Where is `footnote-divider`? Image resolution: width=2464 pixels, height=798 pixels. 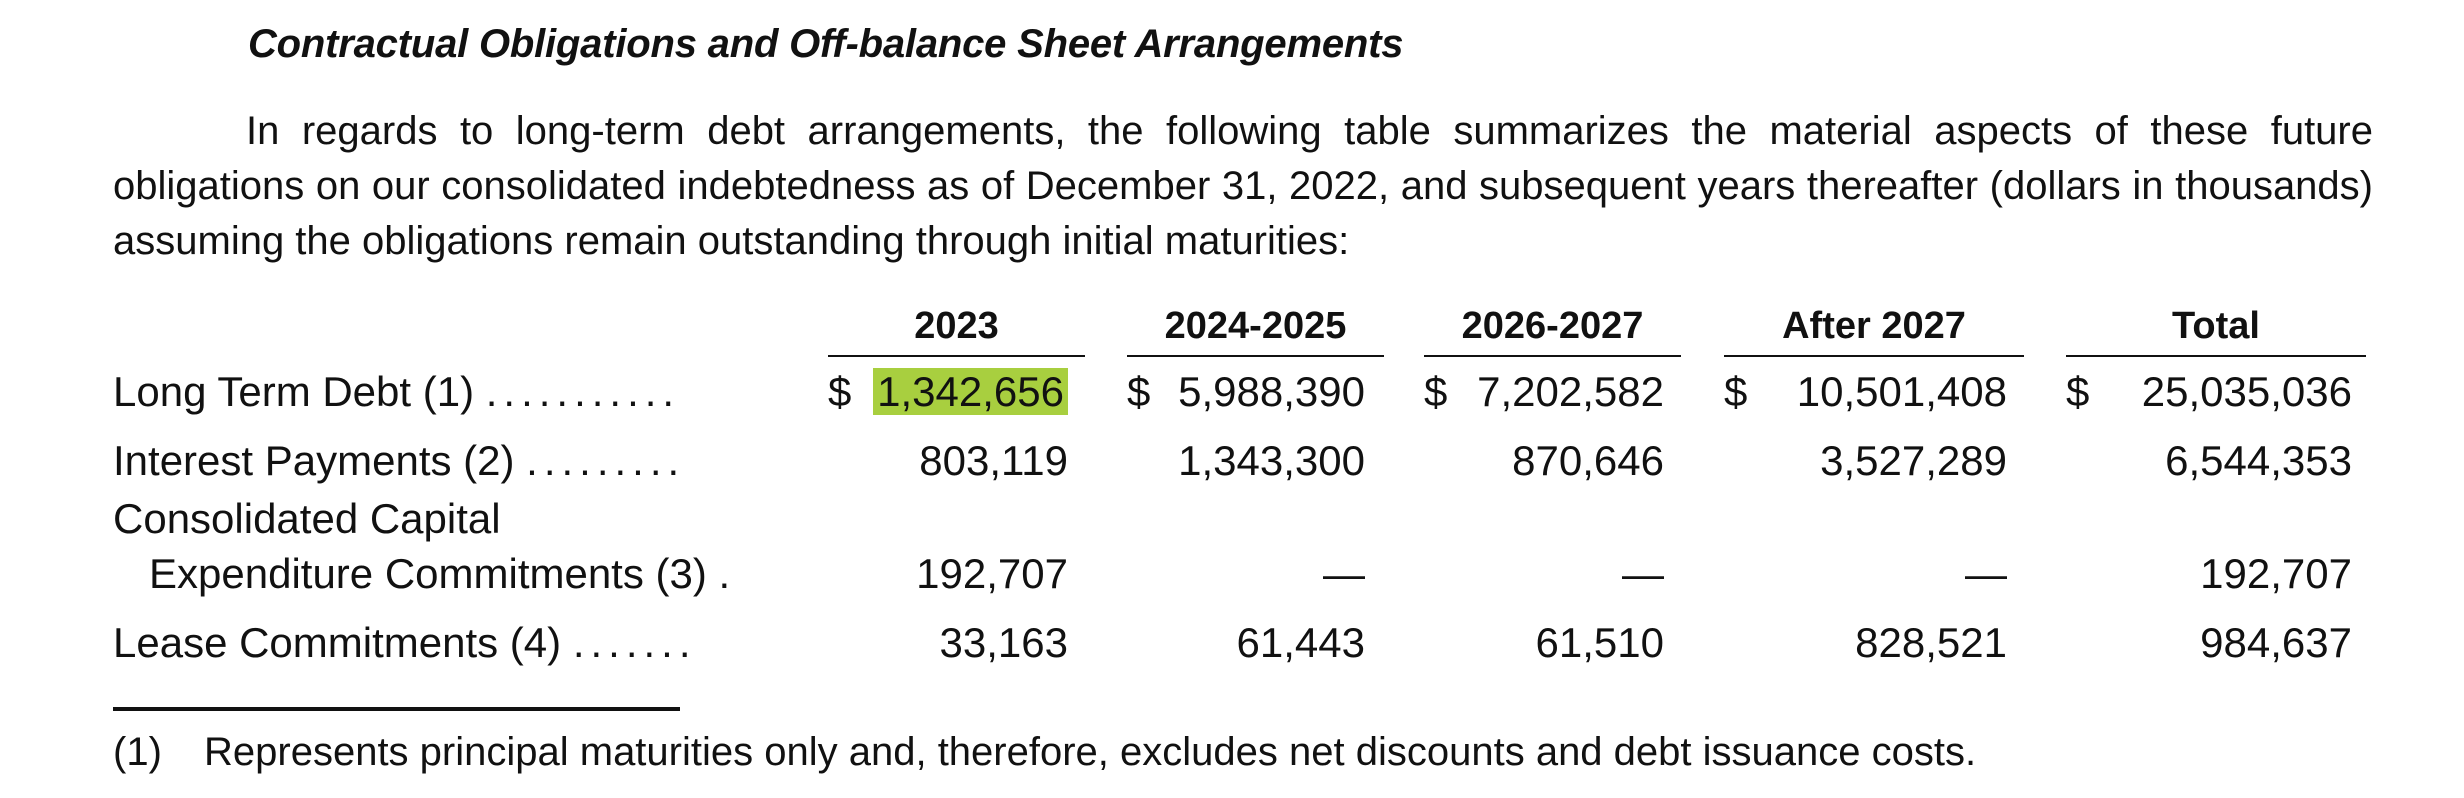 footnote-divider is located at coordinates (396, 709).